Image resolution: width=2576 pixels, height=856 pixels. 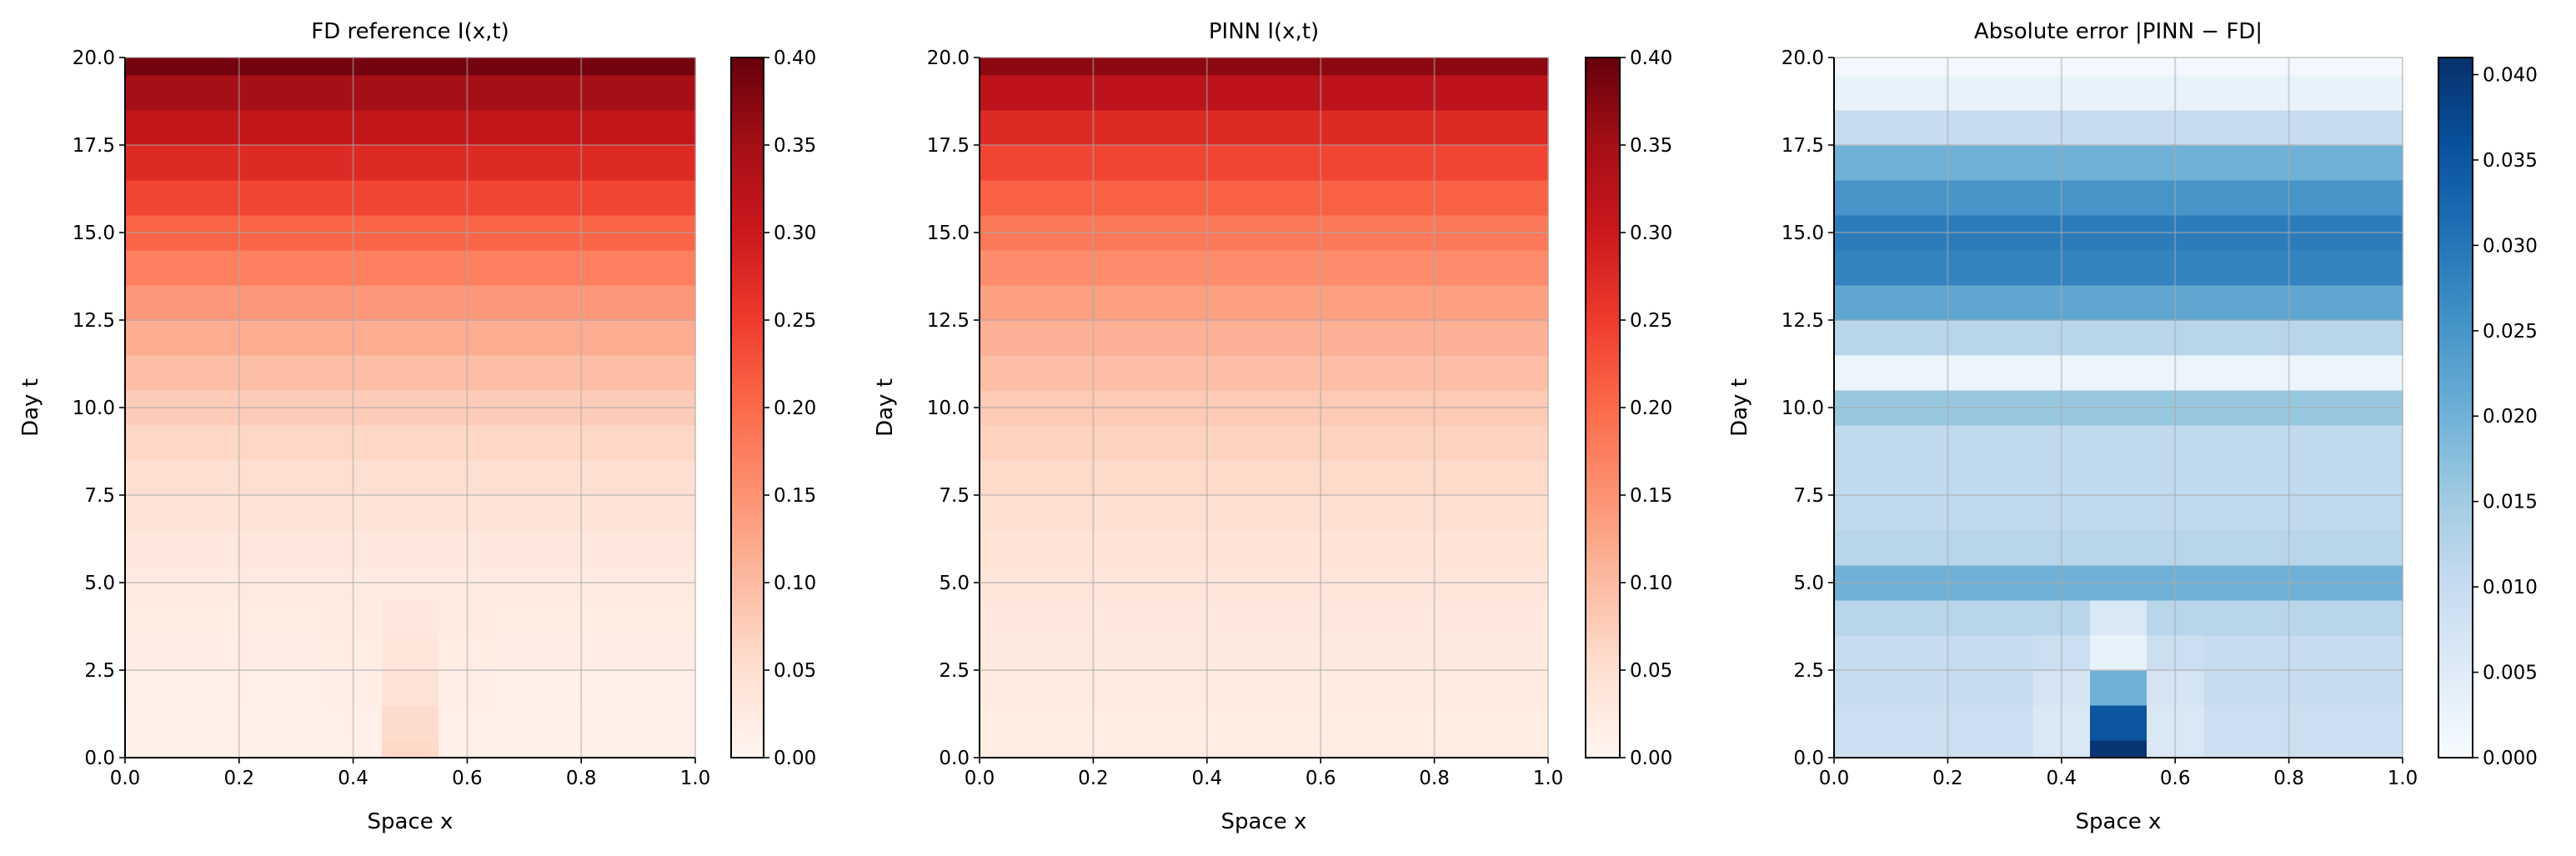 What do you see at coordinates (1651, 758) in the screenshot?
I see `colorbar-tick-label: 0.00` at bounding box center [1651, 758].